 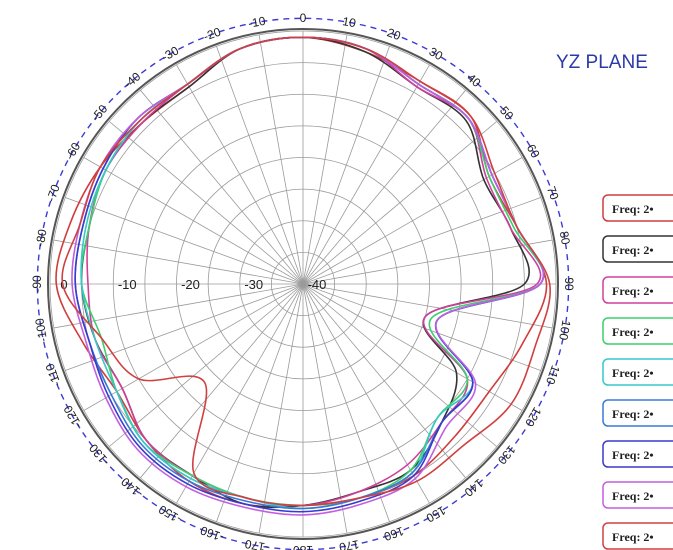 I want to click on angle-tick-label: -170, so click(x=256, y=543).